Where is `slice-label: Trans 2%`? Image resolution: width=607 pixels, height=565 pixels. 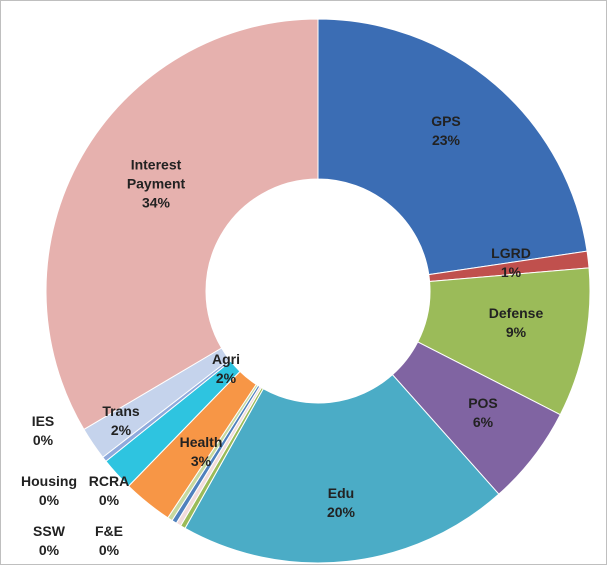
slice-label: Trans 2% is located at coordinates (121, 421).